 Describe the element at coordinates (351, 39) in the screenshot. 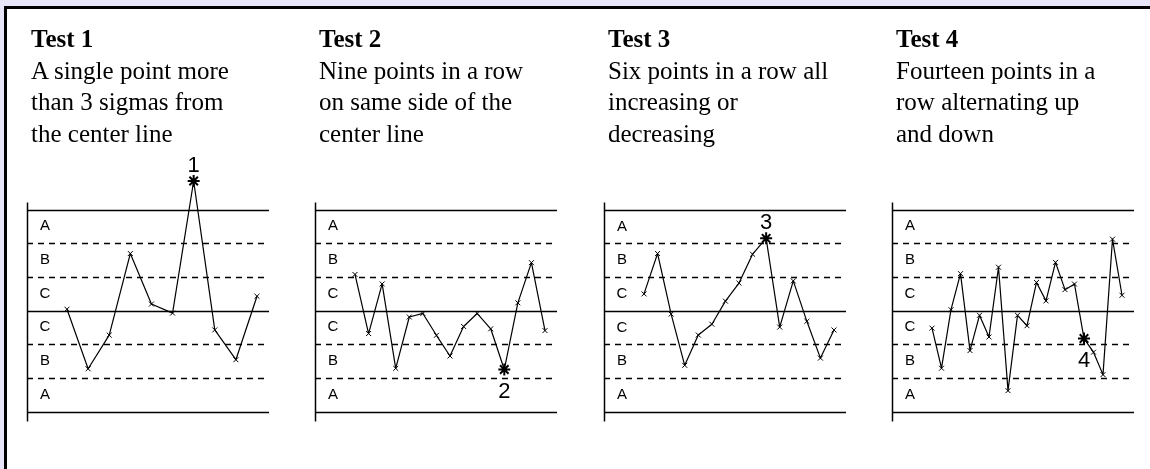

I see `chart-title: Test 2` at that location.